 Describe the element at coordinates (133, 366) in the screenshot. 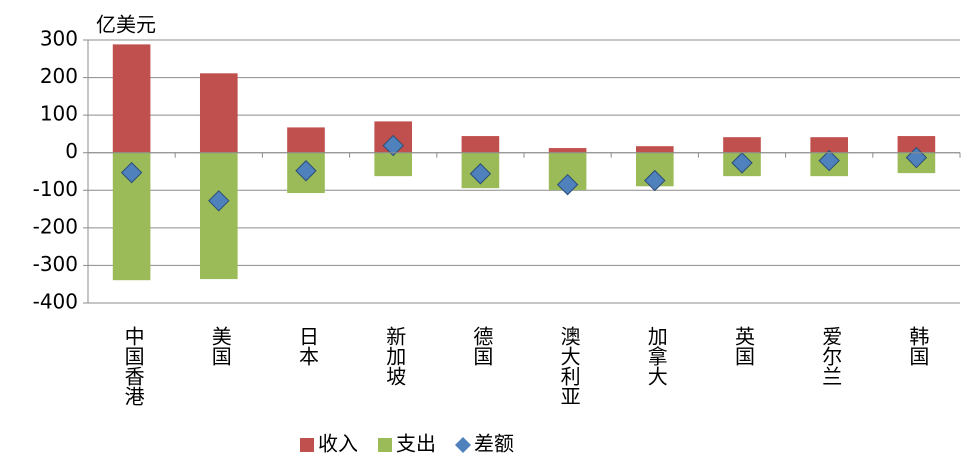

I see `x-tick-label: 中国香港` at that location.